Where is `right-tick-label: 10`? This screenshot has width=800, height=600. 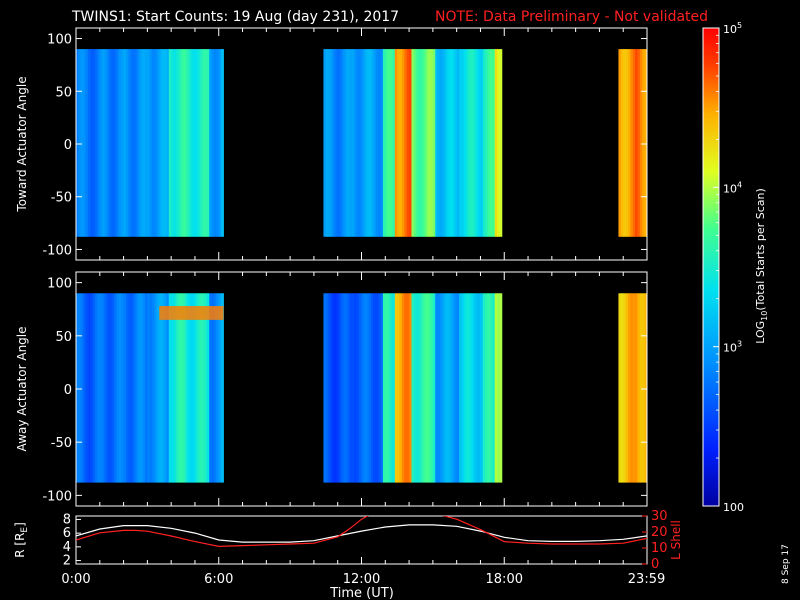
right-tick-label: 10 is located at coordinates (659, 548).